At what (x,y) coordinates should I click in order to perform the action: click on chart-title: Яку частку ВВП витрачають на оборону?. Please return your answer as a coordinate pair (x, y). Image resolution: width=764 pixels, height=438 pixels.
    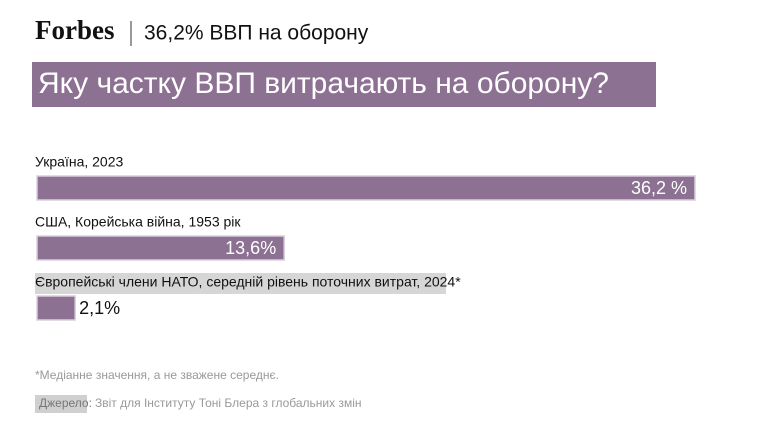
    Looking at the image, I should click on (323, 83).